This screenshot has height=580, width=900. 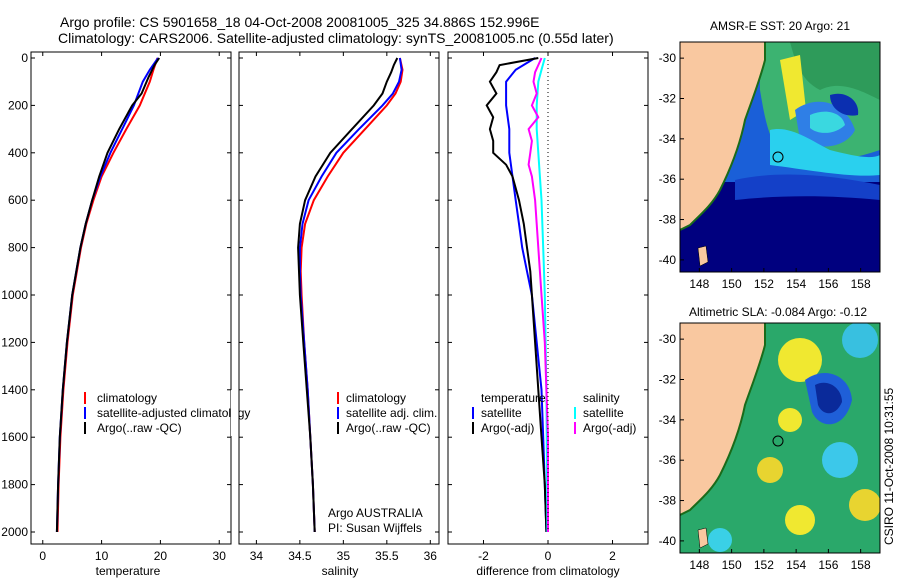 I want to click on sla-map-lon-tick: 150, so click(x=732, y=565).